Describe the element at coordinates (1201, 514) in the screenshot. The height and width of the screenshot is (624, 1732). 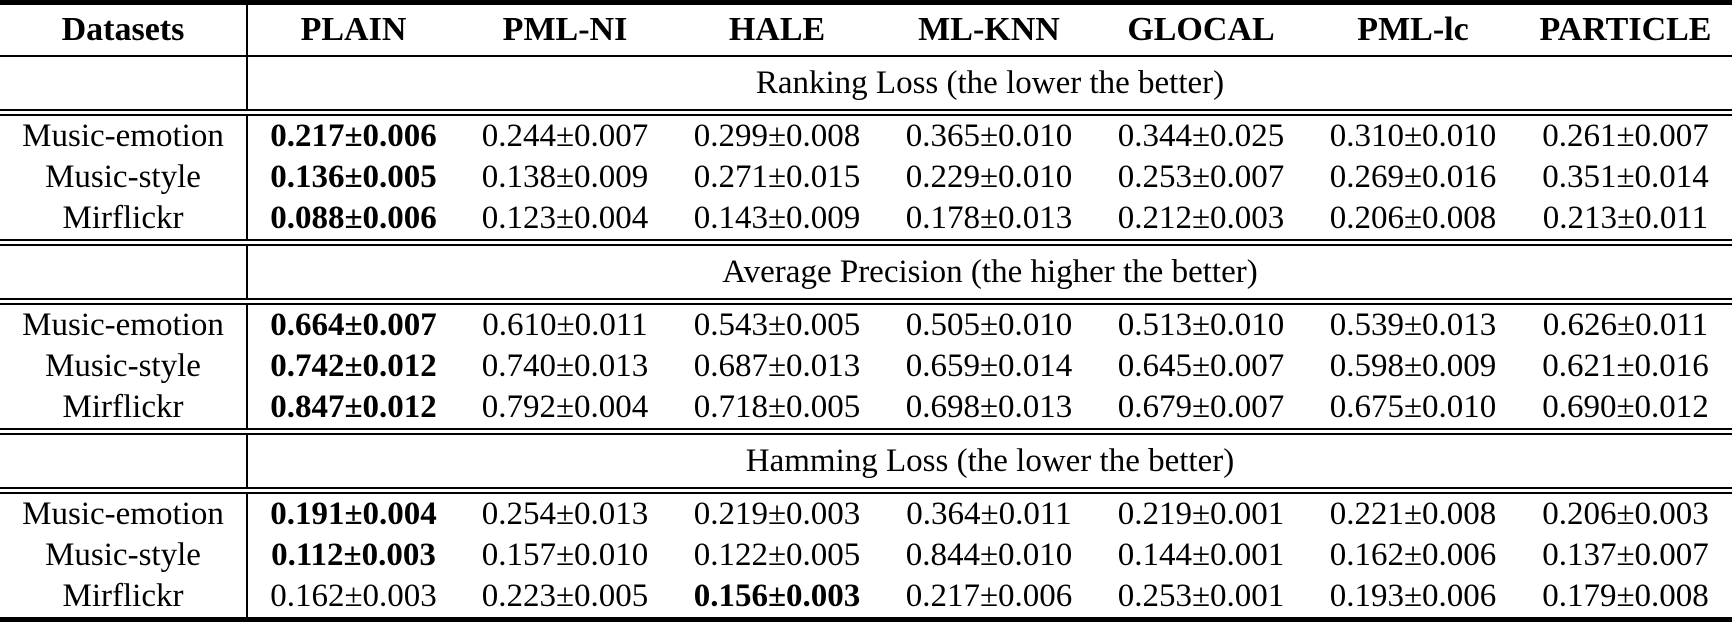
I see `result-cell: 0.219±0.001` at that location.